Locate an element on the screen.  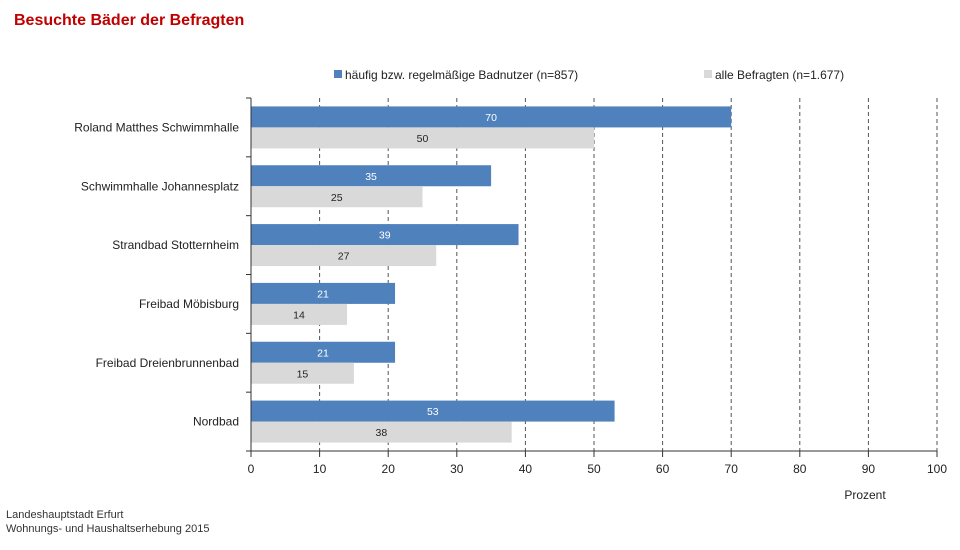
data-label-frequent-2: 39 is located at coordinates (385, 236).